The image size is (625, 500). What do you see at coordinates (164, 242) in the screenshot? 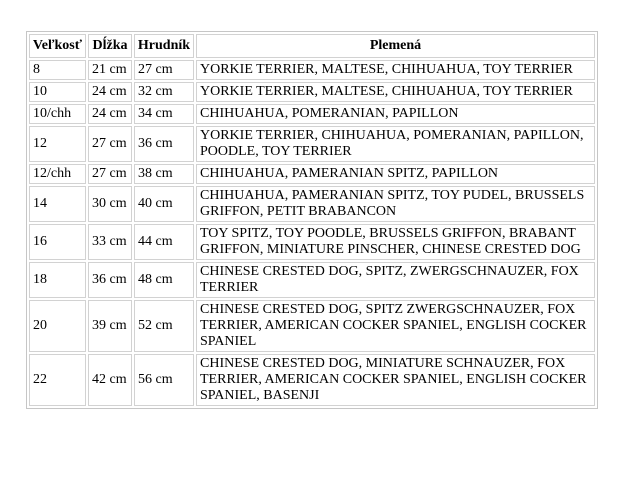
I see `chest-cell: 44 cm` at bounding box center [164, 242].